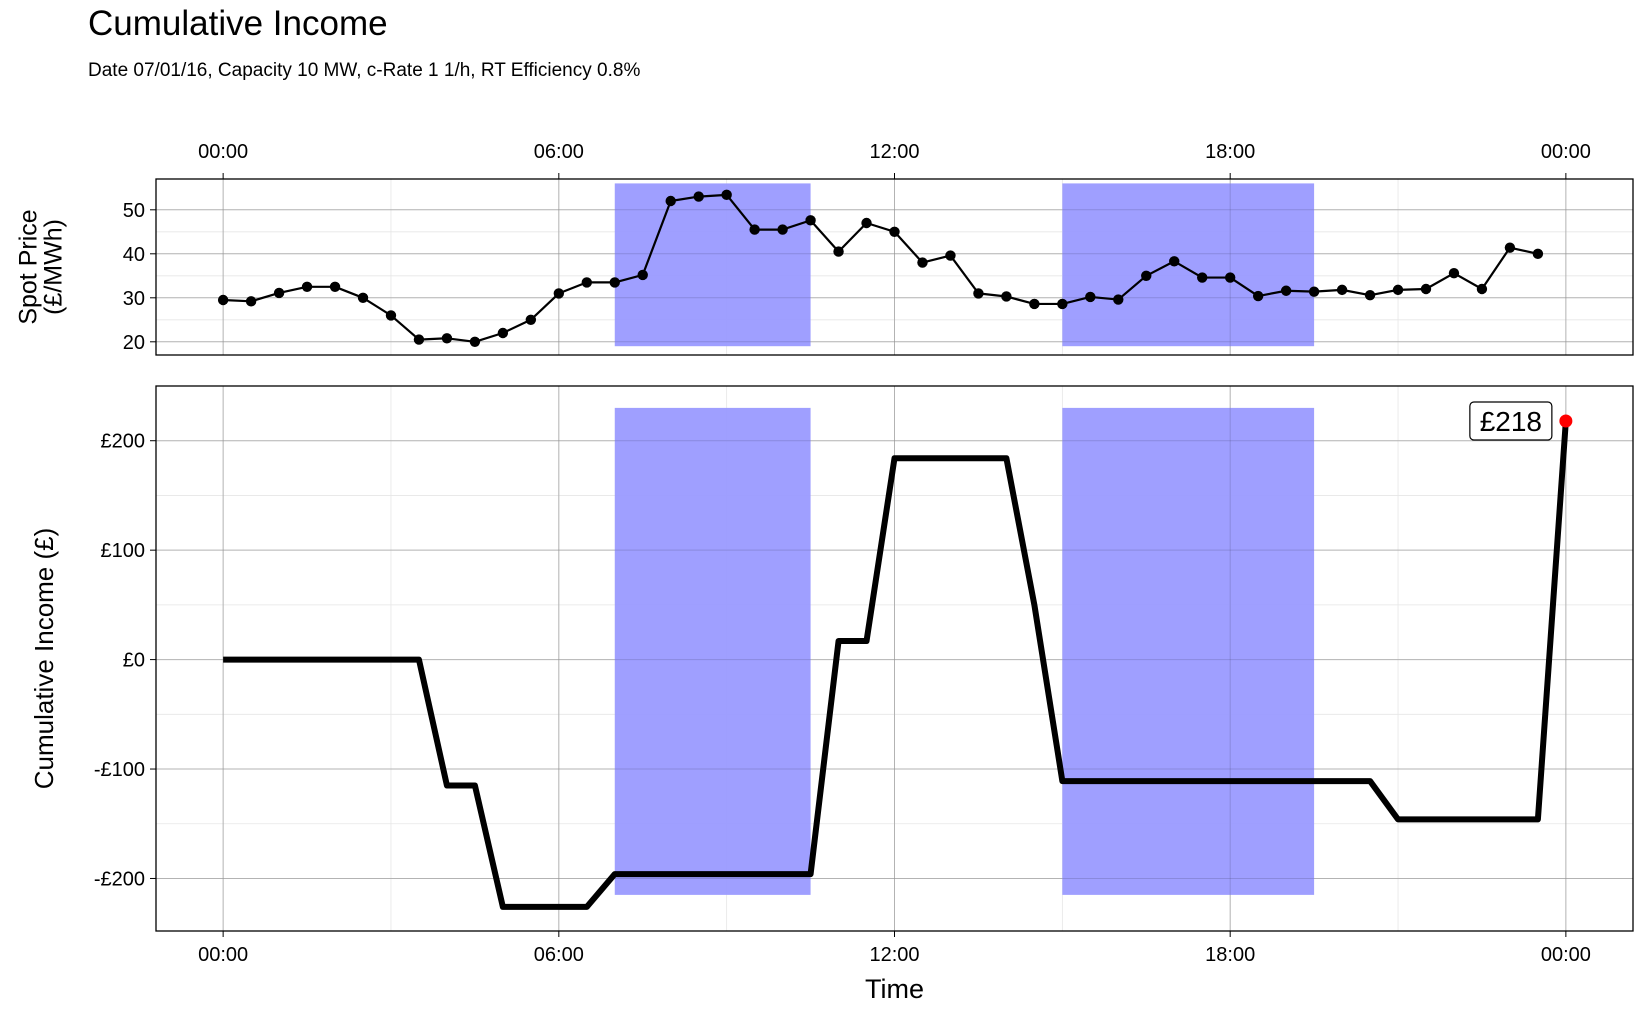  I want to click on y-axis-label-line: Cumulative Income (£), so click(44, 659).